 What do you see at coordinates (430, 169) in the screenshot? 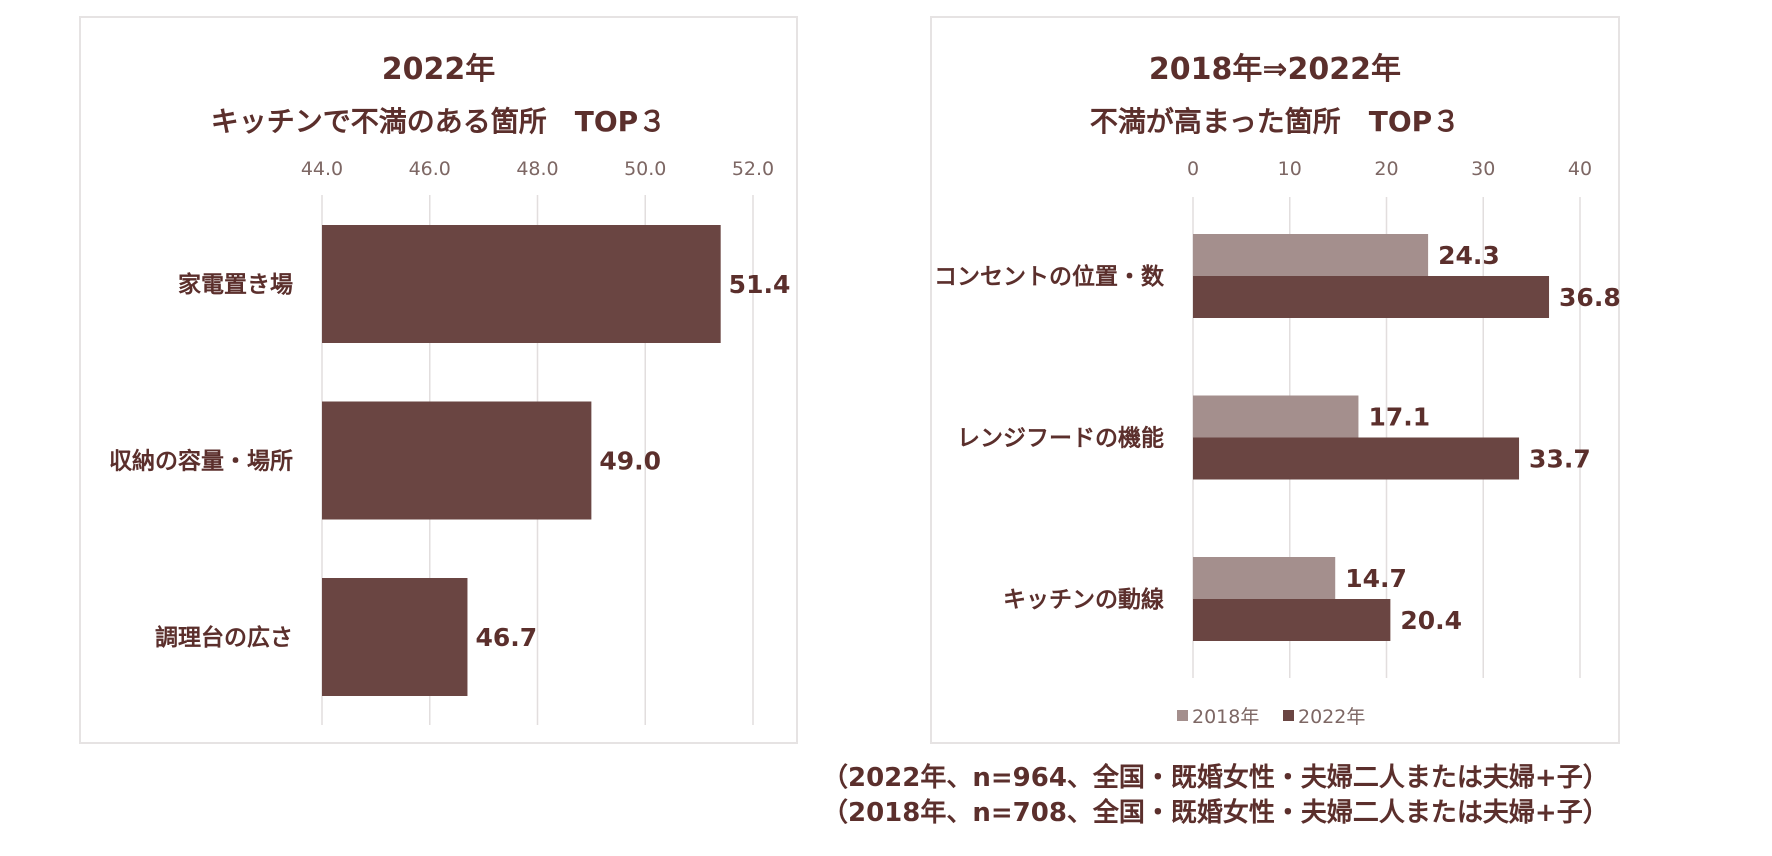
I see `x-tick-label: 46.0` at bounding box center [430, 169].